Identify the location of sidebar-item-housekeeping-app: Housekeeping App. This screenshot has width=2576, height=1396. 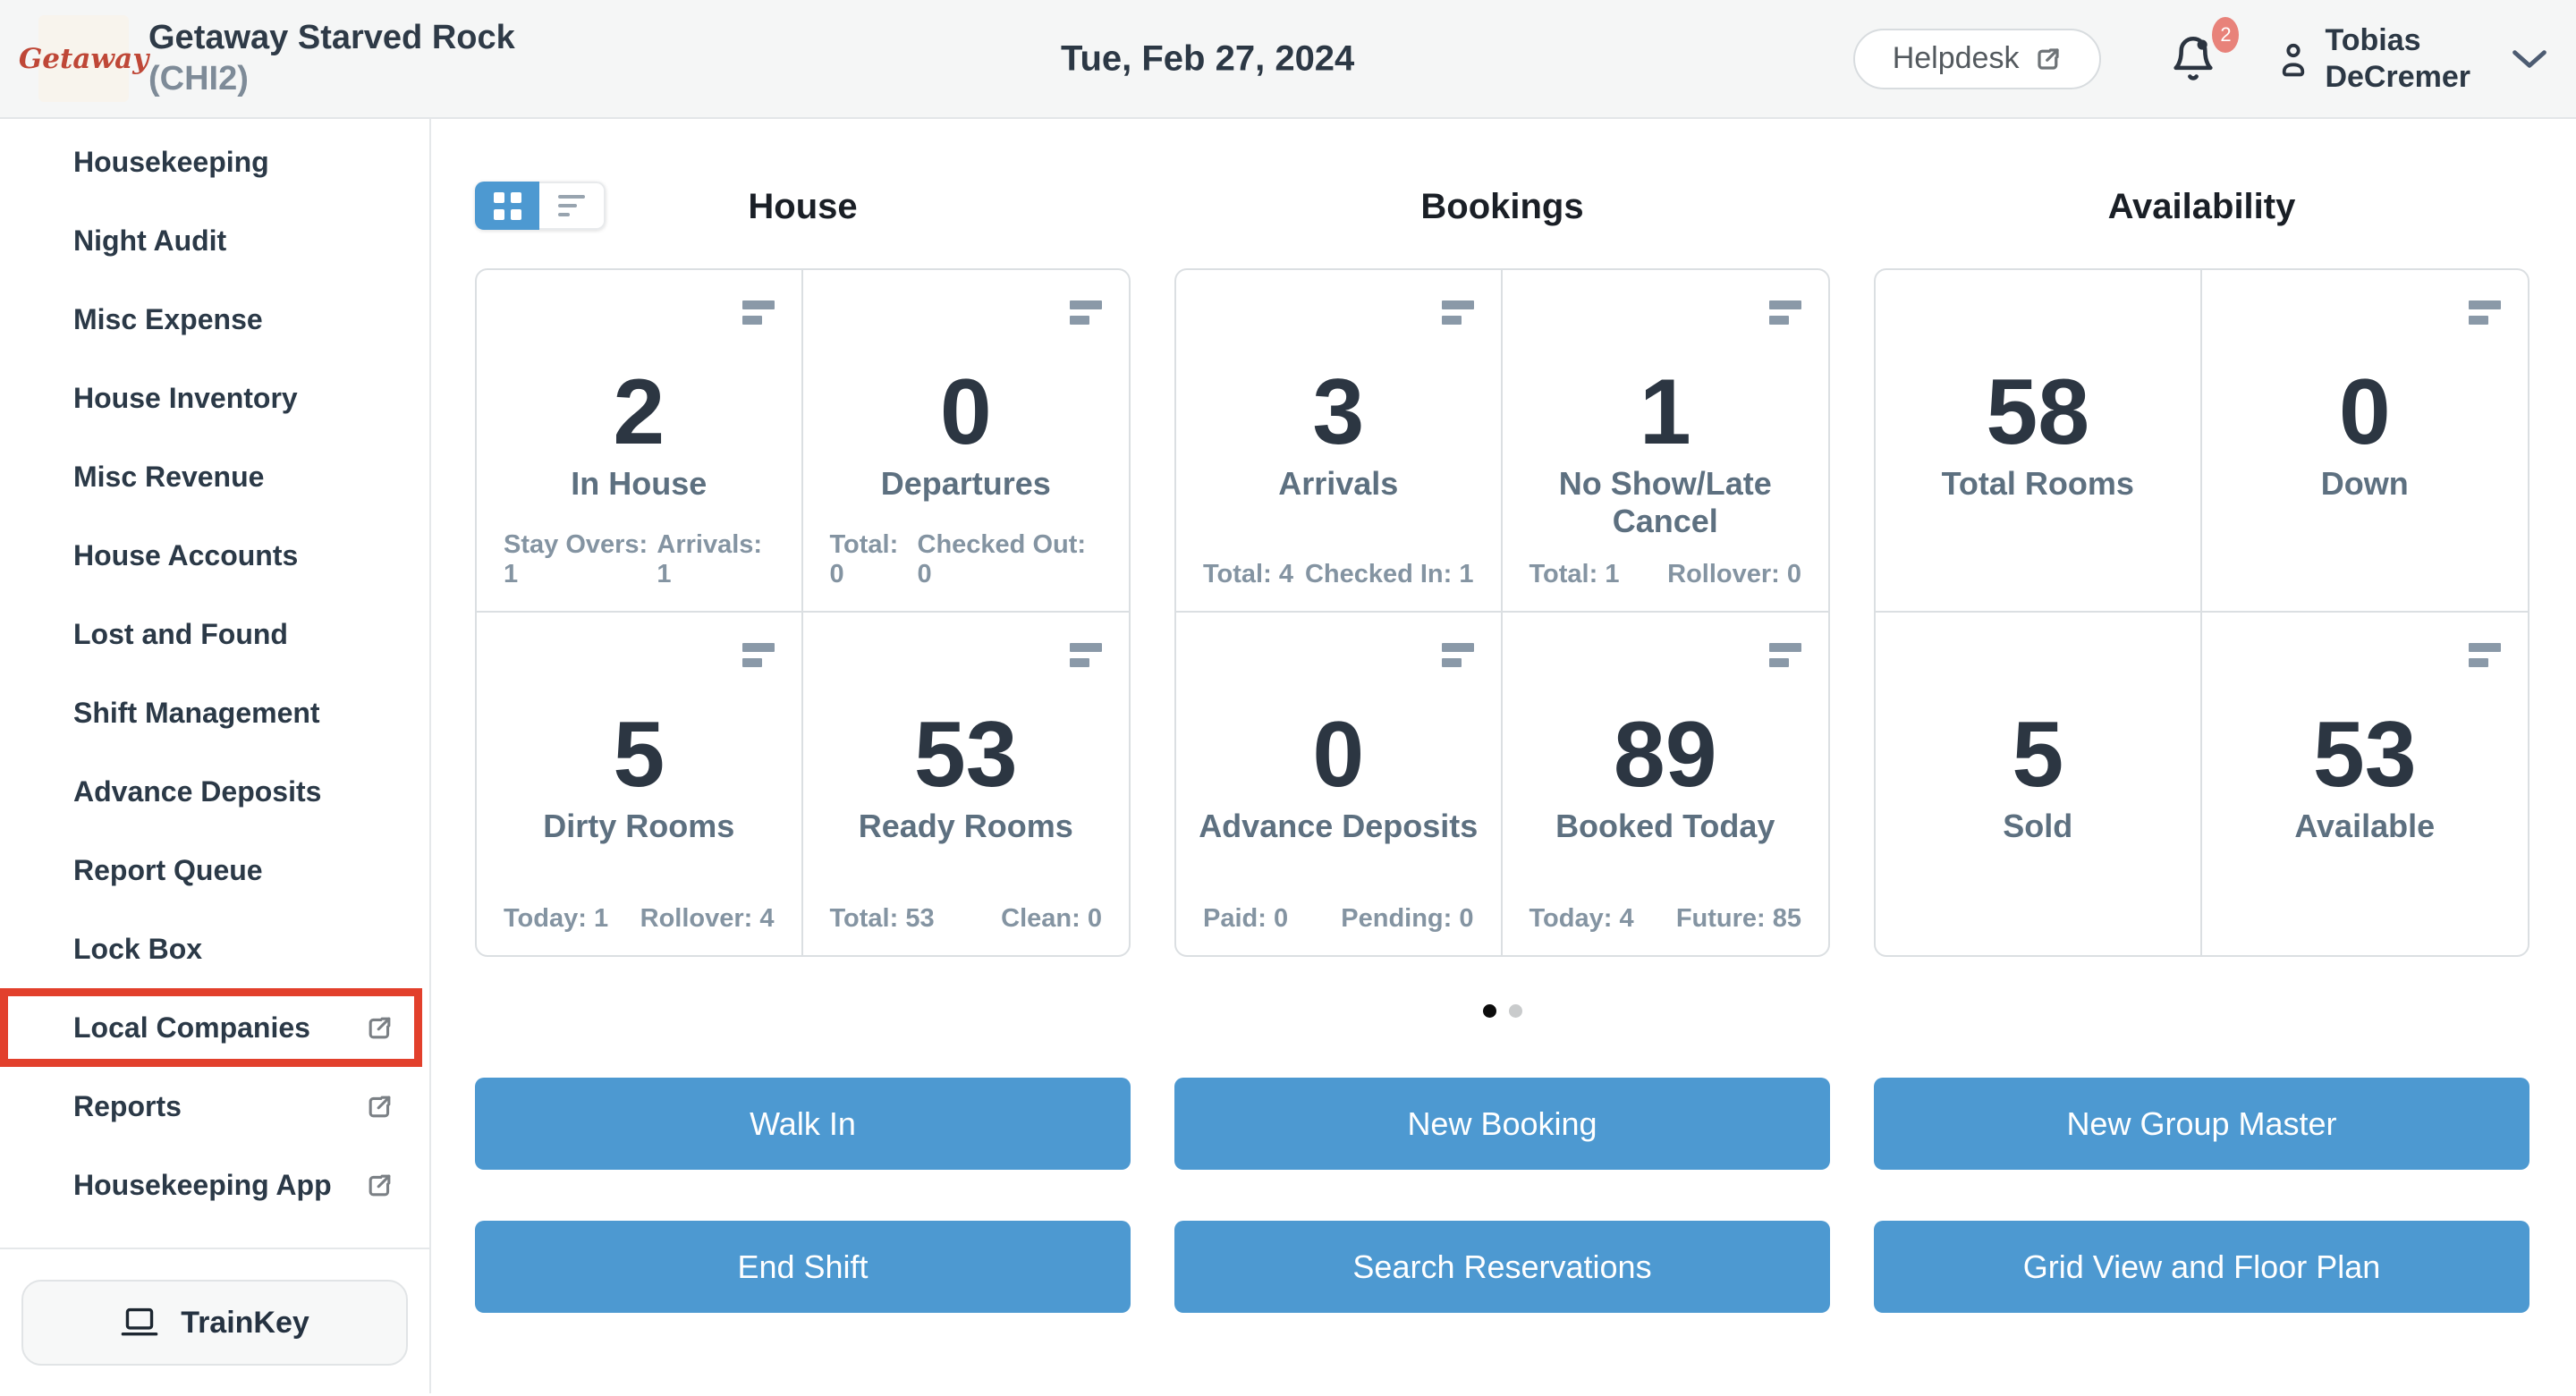
(214, 1185).